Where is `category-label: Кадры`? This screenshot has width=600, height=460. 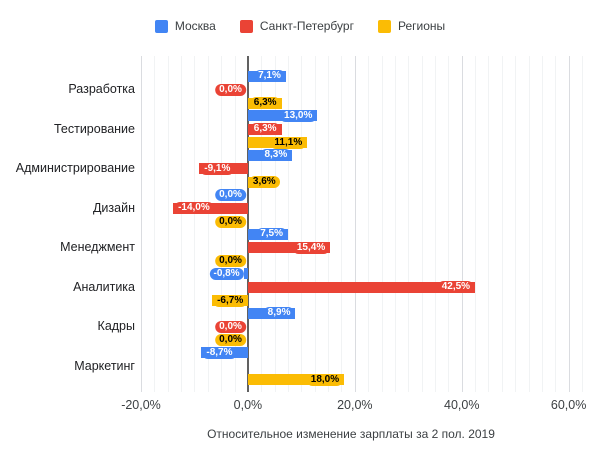
category-label: Кадры is located at coordinates (116, 326).